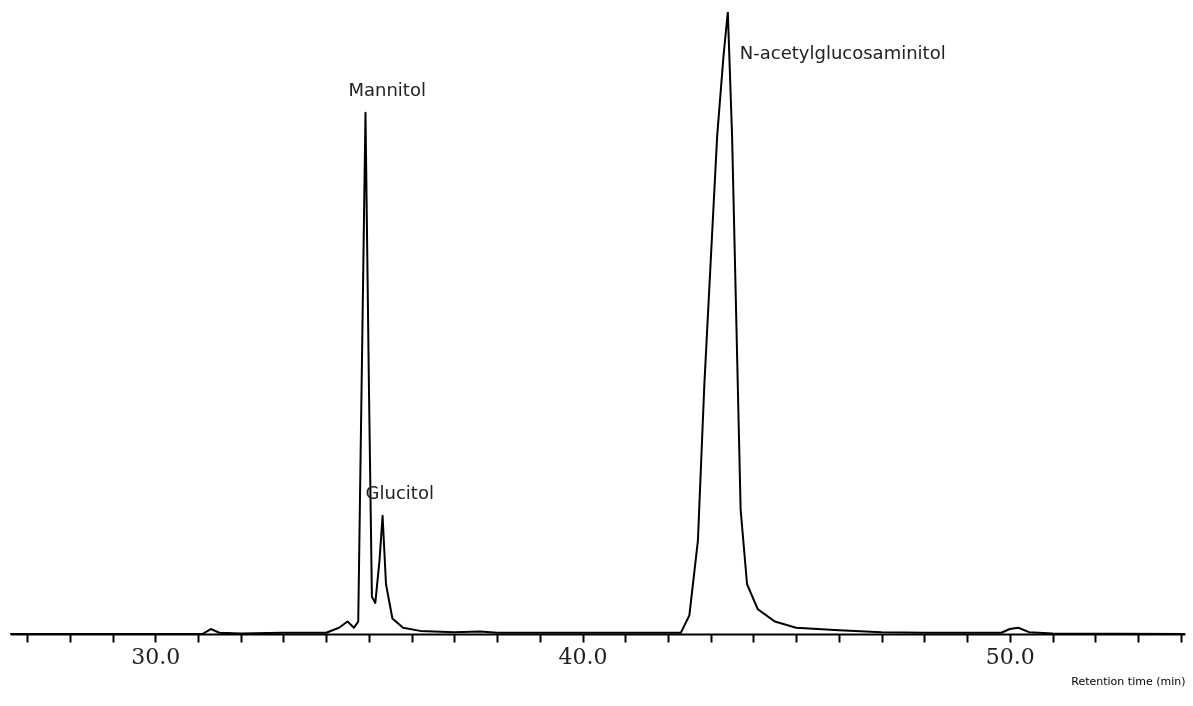 This screenshot has width=1193, height=706. What do you see at coordinates (842, 52) in the screenshot?
I see `annotation: N-acetylglucosaminitol` at bounding box center [842, 52].